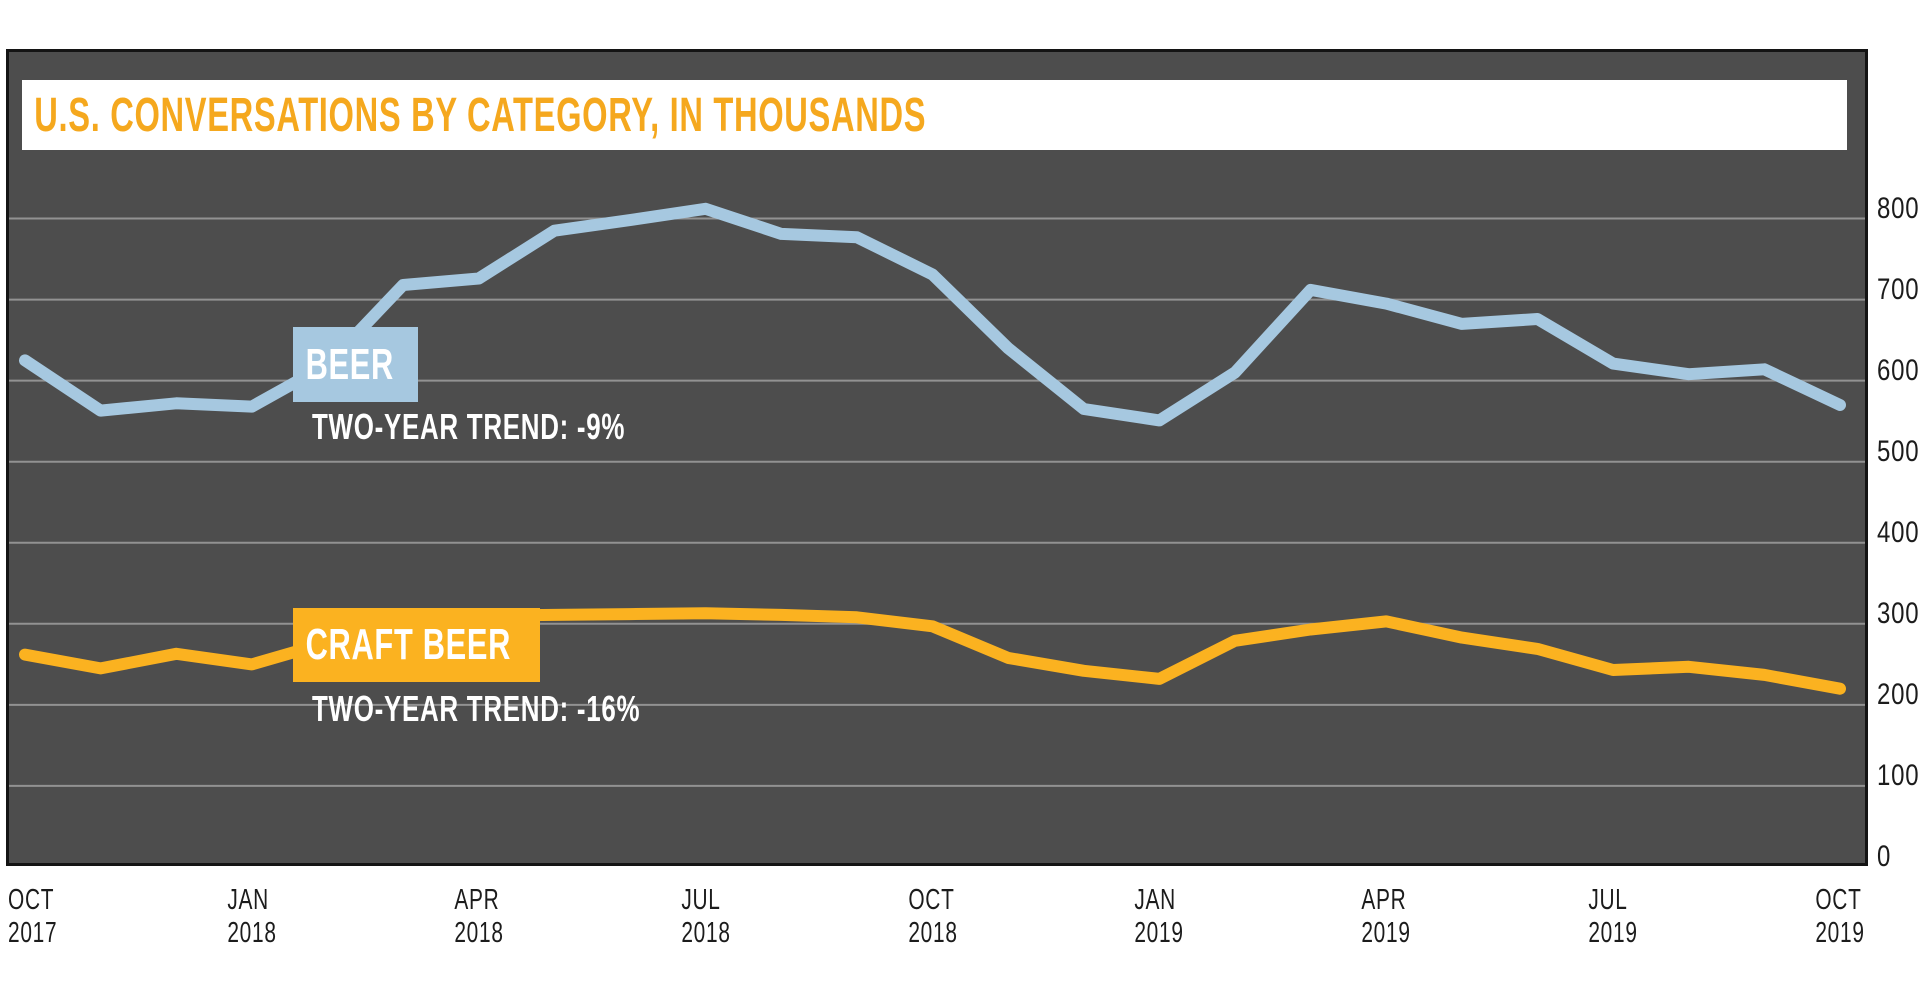  Describe the element at coordinates (1898, 208) in the screenshot. I see `y-tick-label-800: 800` at that location.